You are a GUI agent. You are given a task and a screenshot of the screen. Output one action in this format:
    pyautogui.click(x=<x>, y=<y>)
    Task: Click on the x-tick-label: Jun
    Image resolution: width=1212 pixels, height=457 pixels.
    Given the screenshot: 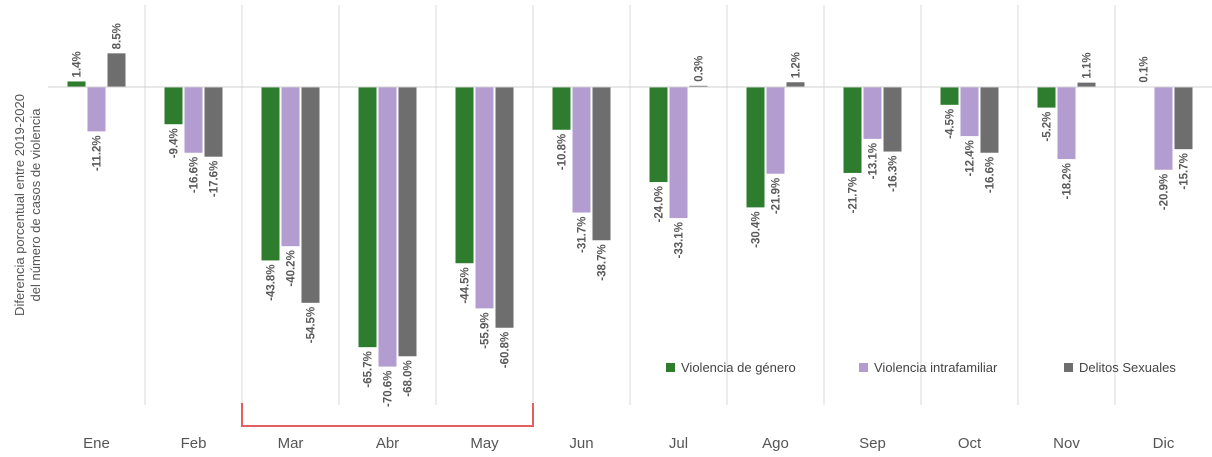 What is the action you would take?
    pyautogui.click(x=581, y=443)
    